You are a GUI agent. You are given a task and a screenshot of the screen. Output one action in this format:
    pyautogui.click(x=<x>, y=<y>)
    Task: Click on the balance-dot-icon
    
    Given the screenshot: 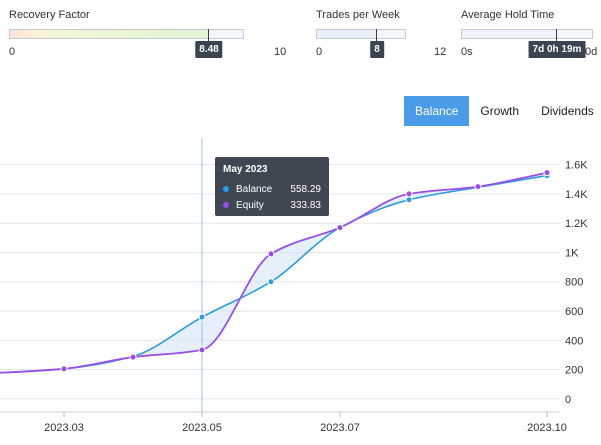 What is the action you would take?
    pyautogui.click(x=226, y=189)
    